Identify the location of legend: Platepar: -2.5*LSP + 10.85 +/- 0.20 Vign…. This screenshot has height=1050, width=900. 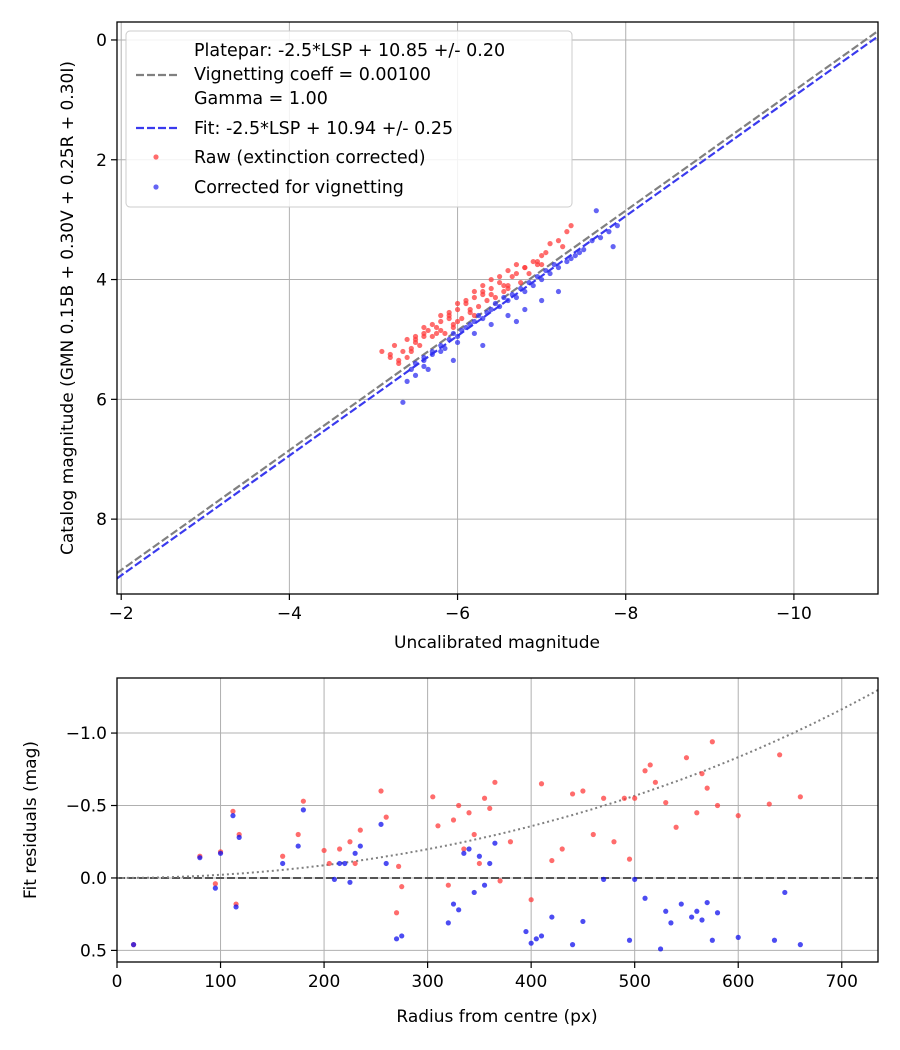
(349, 119).